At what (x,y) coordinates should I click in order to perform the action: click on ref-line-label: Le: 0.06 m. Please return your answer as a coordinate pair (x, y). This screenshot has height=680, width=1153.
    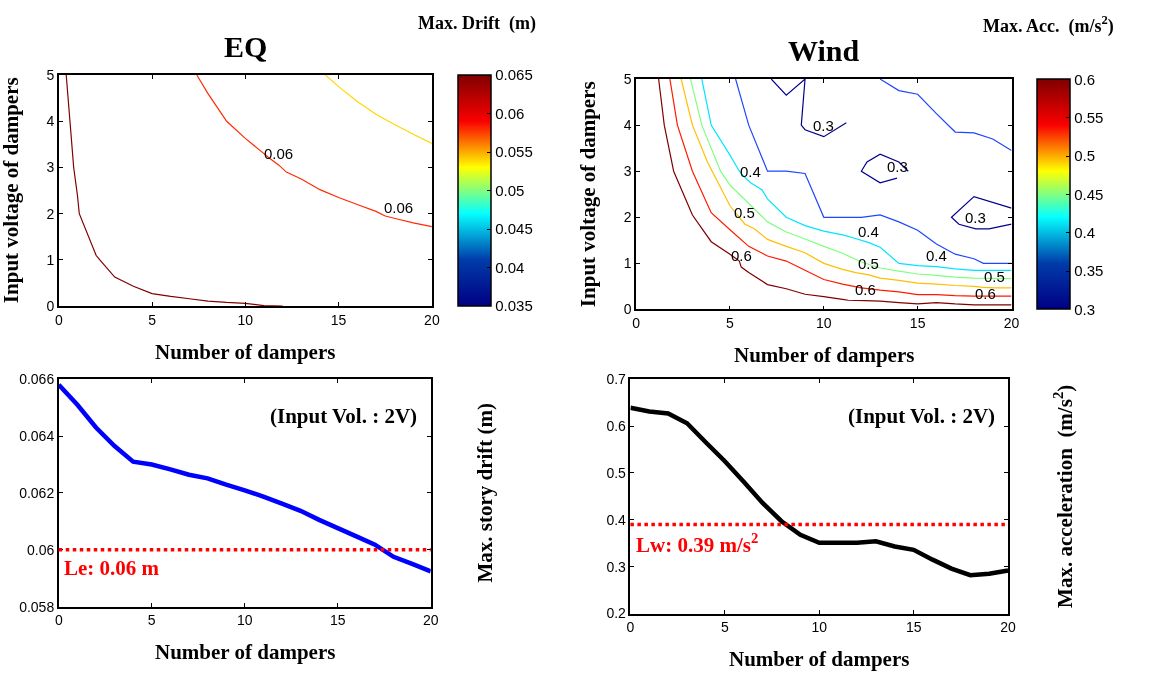
    Looking at the image, I should click on (112, 568).